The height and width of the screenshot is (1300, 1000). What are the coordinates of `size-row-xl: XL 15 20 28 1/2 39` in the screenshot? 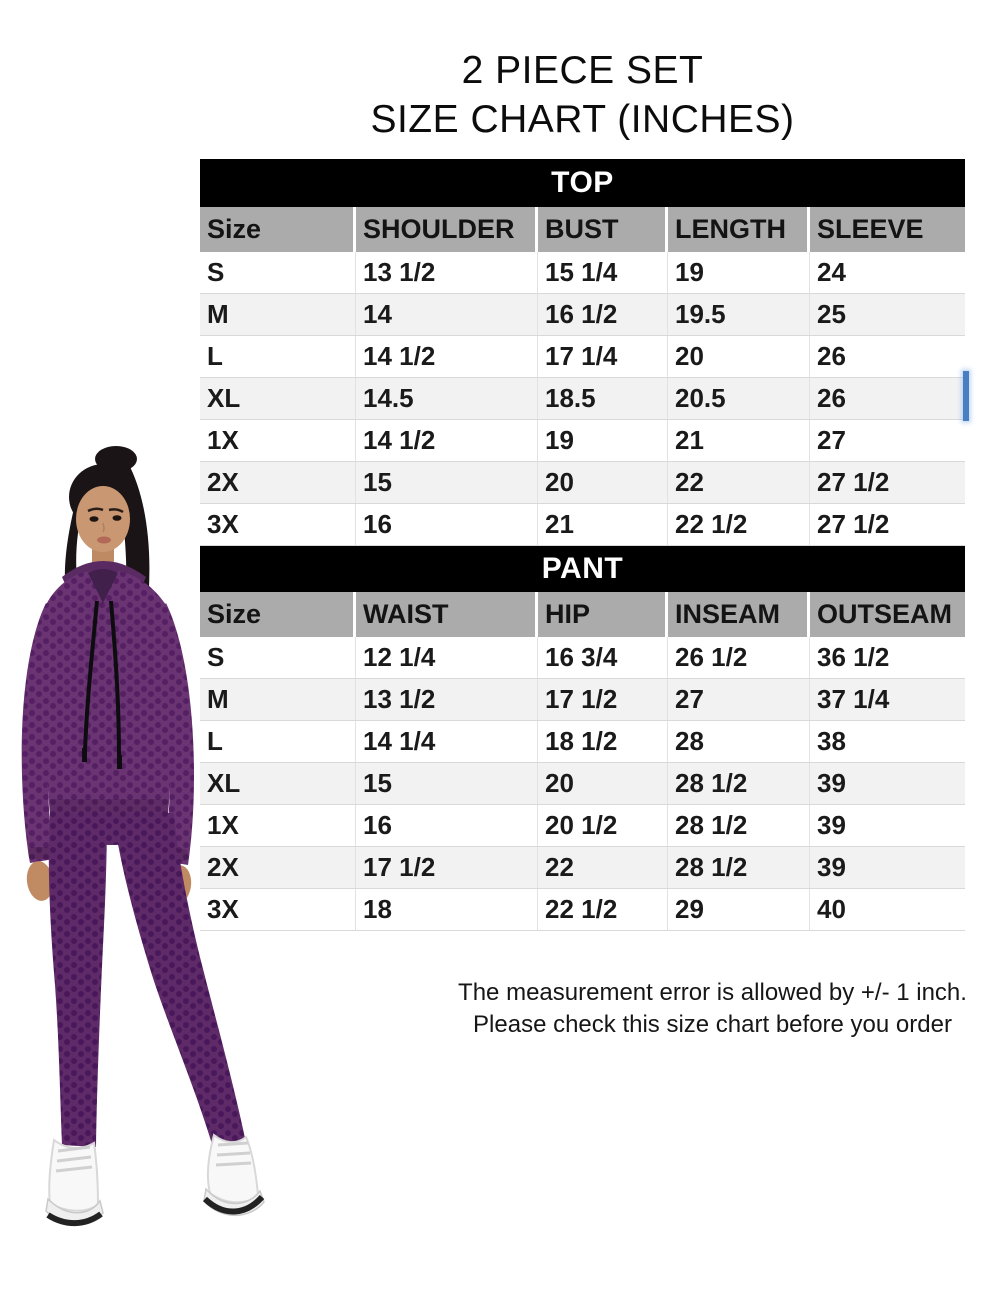 It's located at (582, 784).